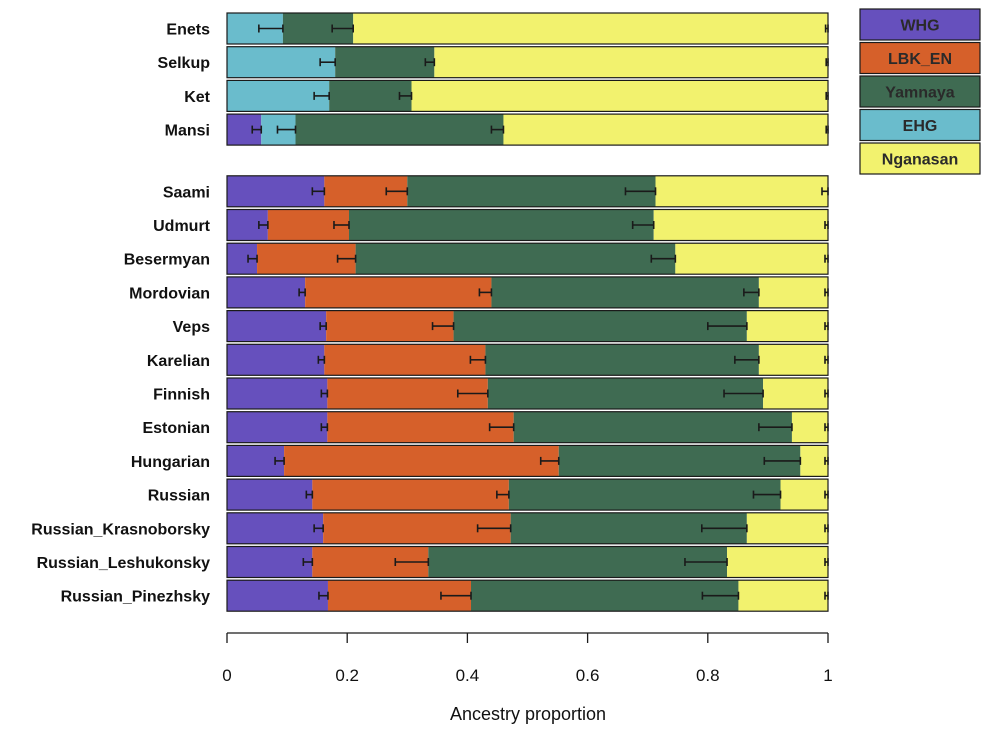 The width and height of the screenshot is (1000, 730). I want to click on population-label-enets: Enets, so click(188, 30).